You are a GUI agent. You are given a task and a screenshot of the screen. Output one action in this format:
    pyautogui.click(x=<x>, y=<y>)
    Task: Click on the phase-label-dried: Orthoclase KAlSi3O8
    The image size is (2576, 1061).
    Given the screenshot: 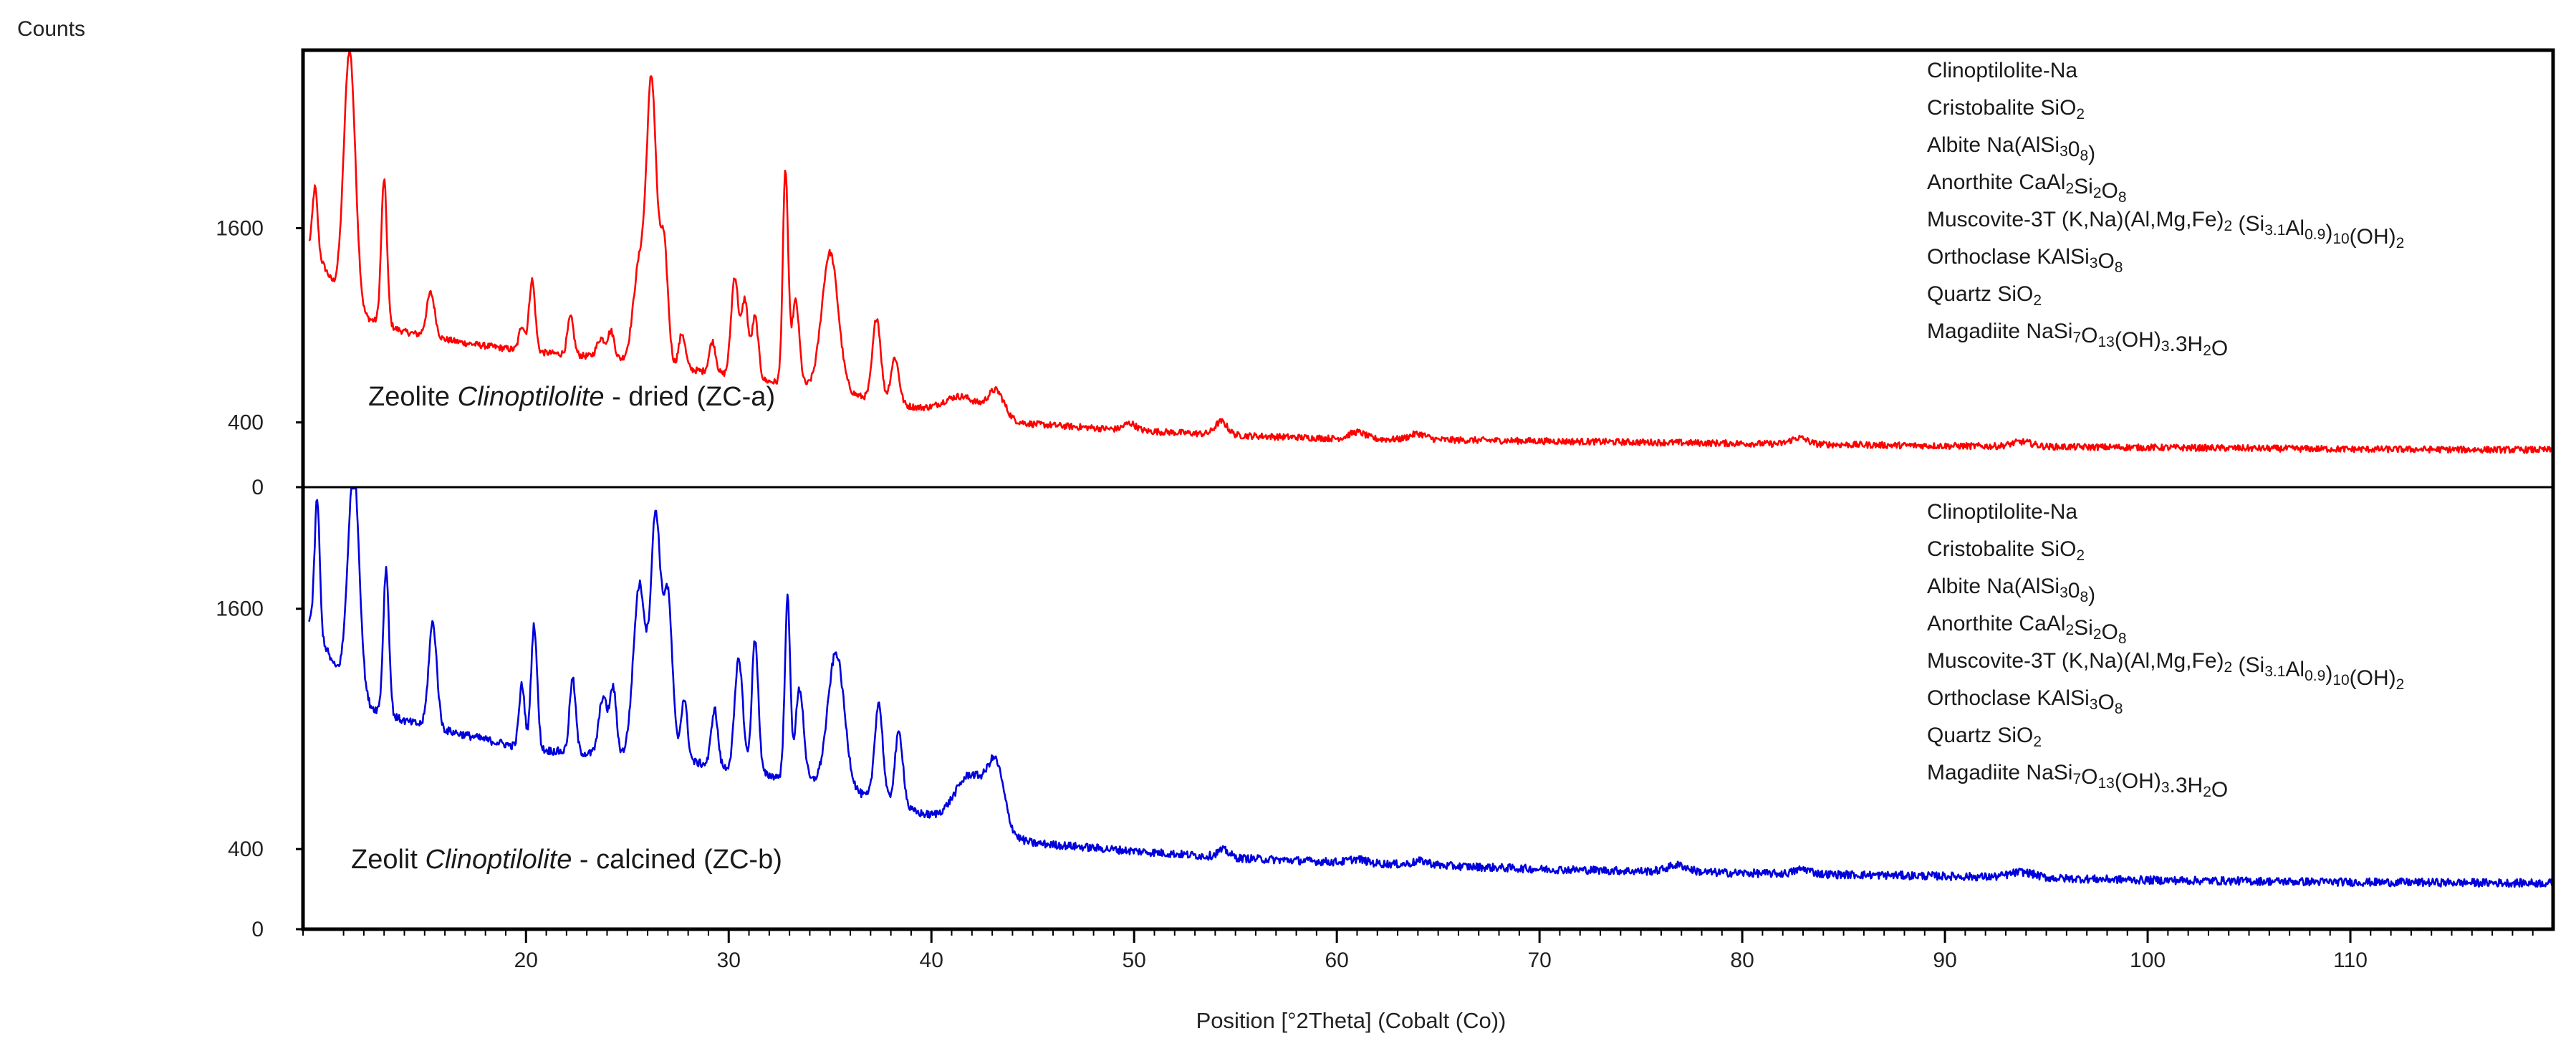 What is the action you would take?
    pyautogui.click(x=2025, y=260)
    